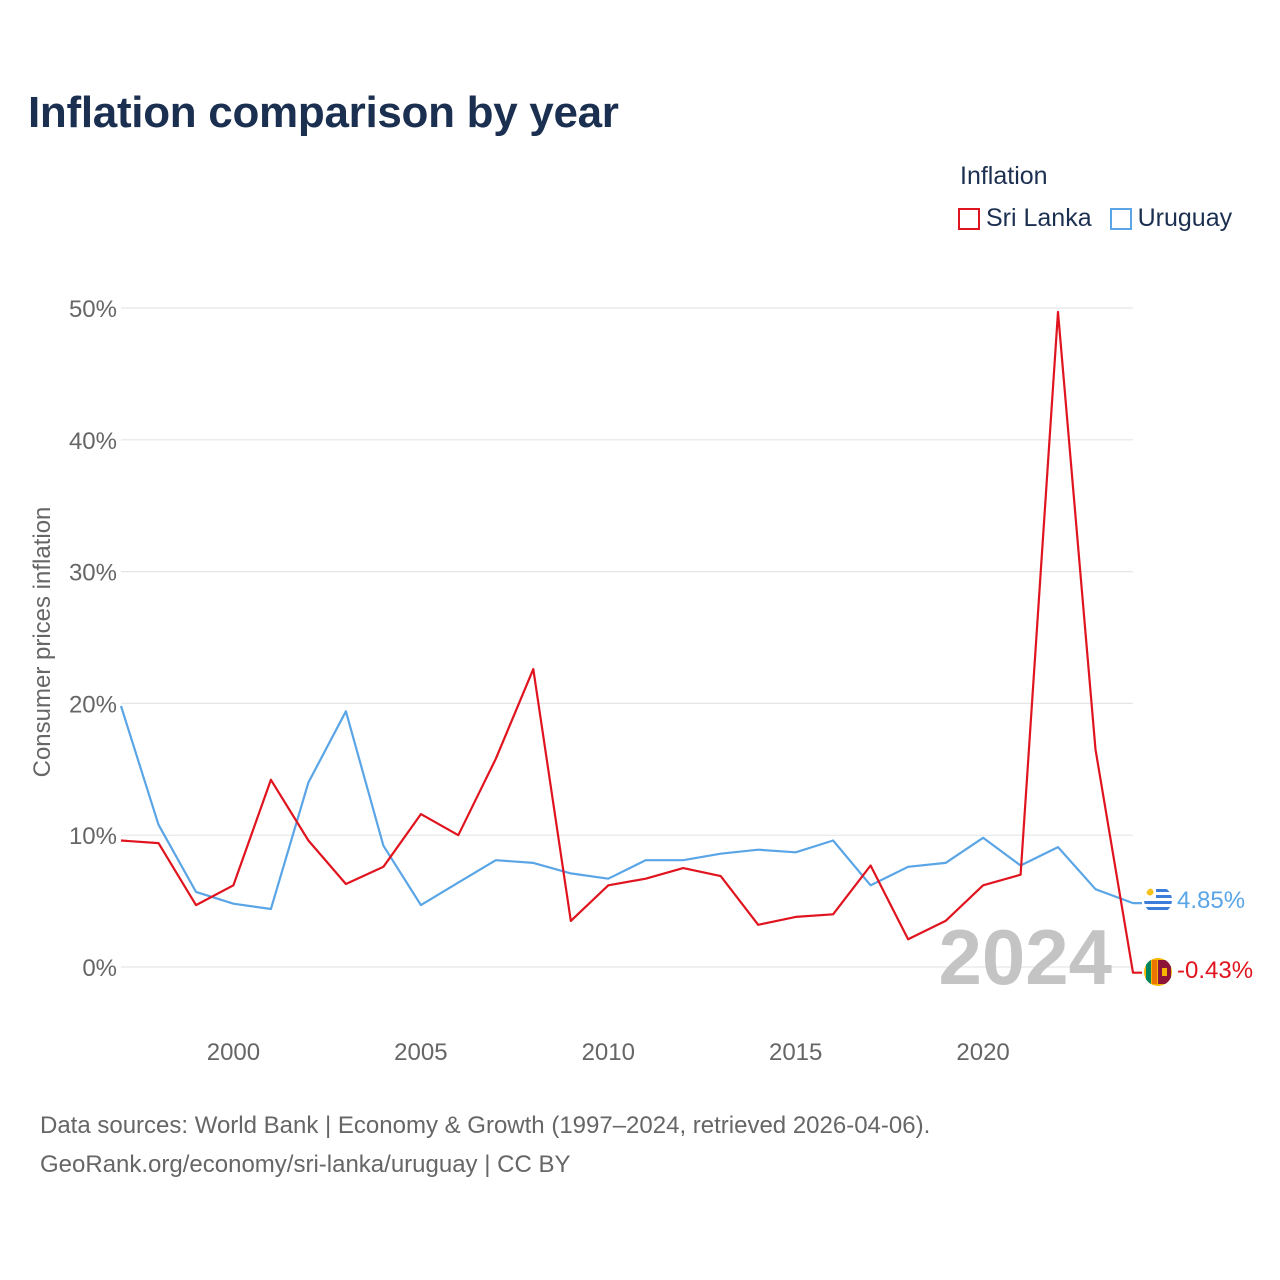  Describe the element at coordinates (1004, 176) in the screenshot. I see `legend-title: Inflation` at that location.